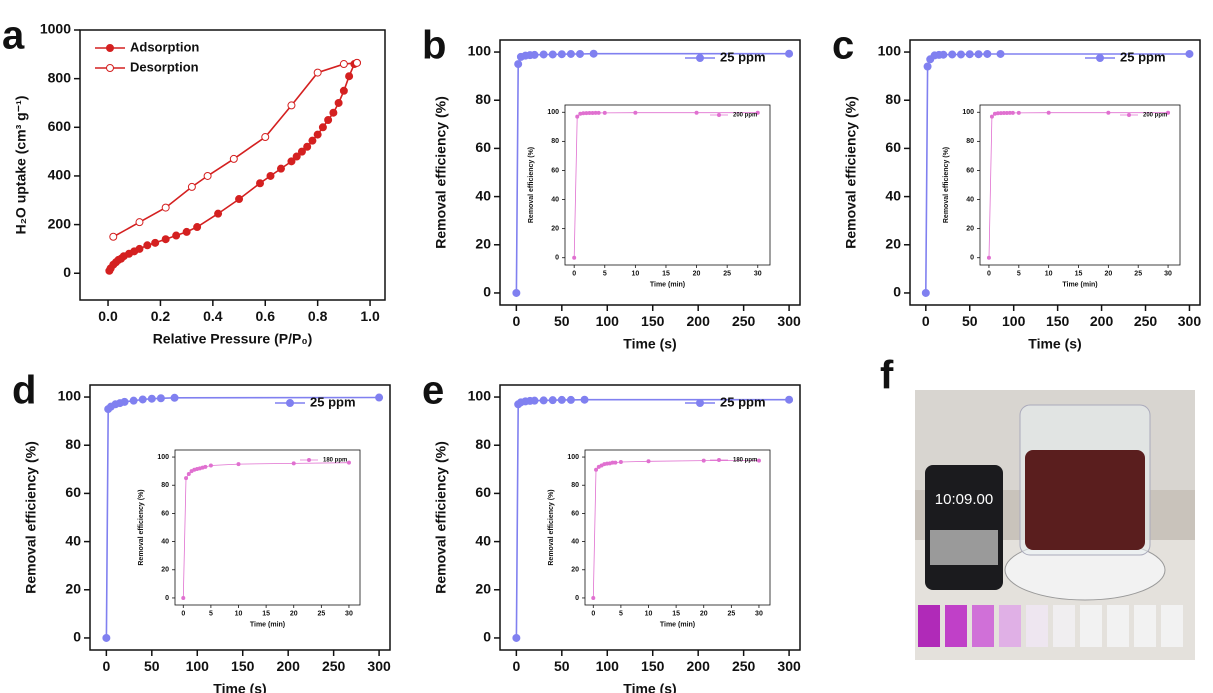  What do you see at coordinates (745, 461) in the screenshot?
I see `legend-label: 180 ppm` at bounding box center [745, 461].